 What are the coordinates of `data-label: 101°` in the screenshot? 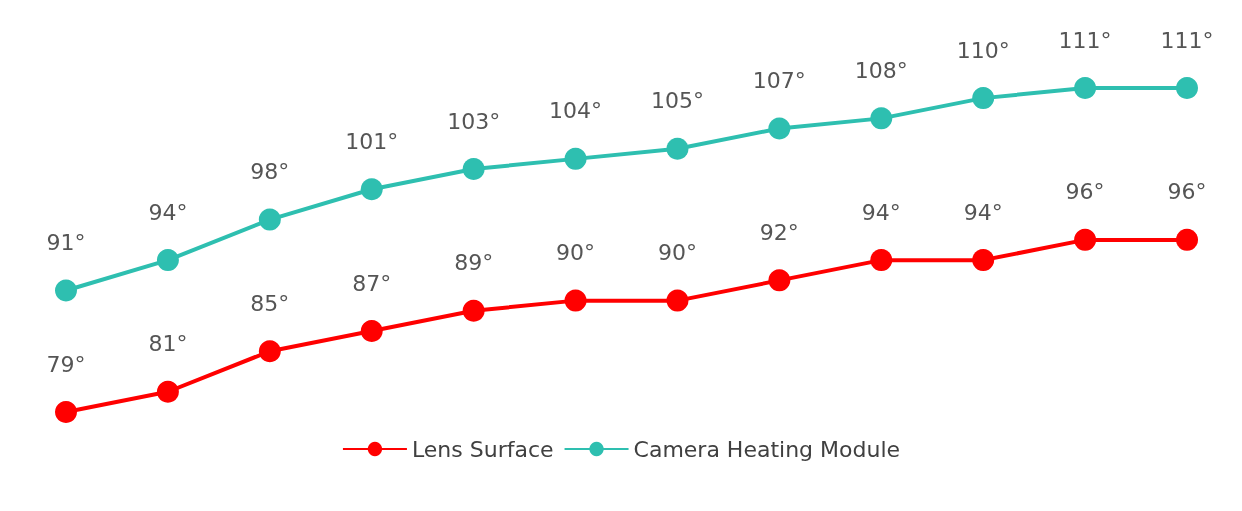 It's located at (372, 141).